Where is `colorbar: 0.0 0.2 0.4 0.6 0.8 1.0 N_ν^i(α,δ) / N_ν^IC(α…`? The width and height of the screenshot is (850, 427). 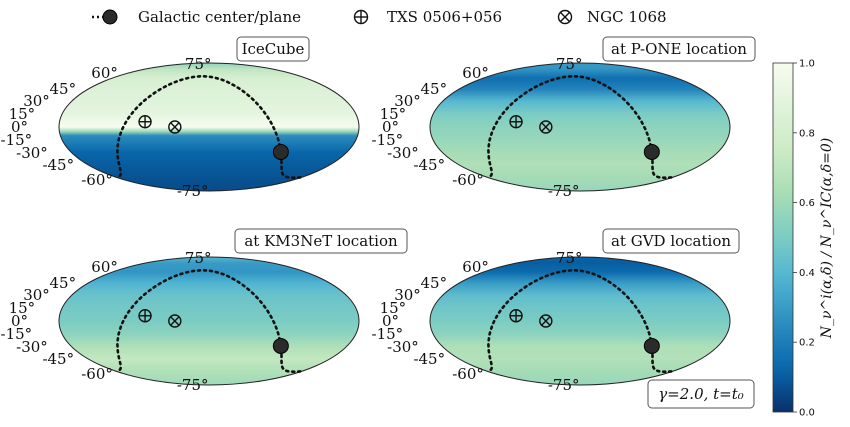 colorbar: 0.0 0.2 0.4 0.6 0.8 1.0 N_ν^i(α,δ) / N_ν^IC(α… is located at coordinates (803, 239).